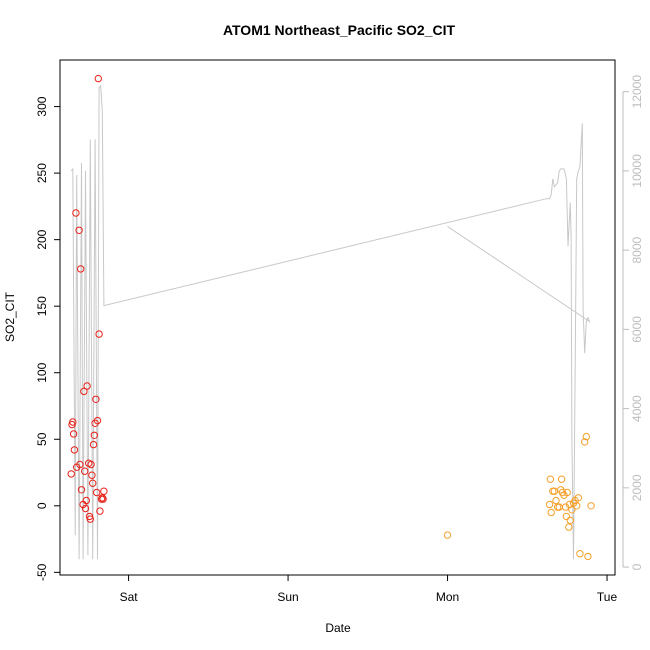 The width and height of the screenshot is (650, 650). Describe the element at coordinates (369, 589) in the screenshot. I see `bottom-axis: Sat Sun Mon Tue` at that location.